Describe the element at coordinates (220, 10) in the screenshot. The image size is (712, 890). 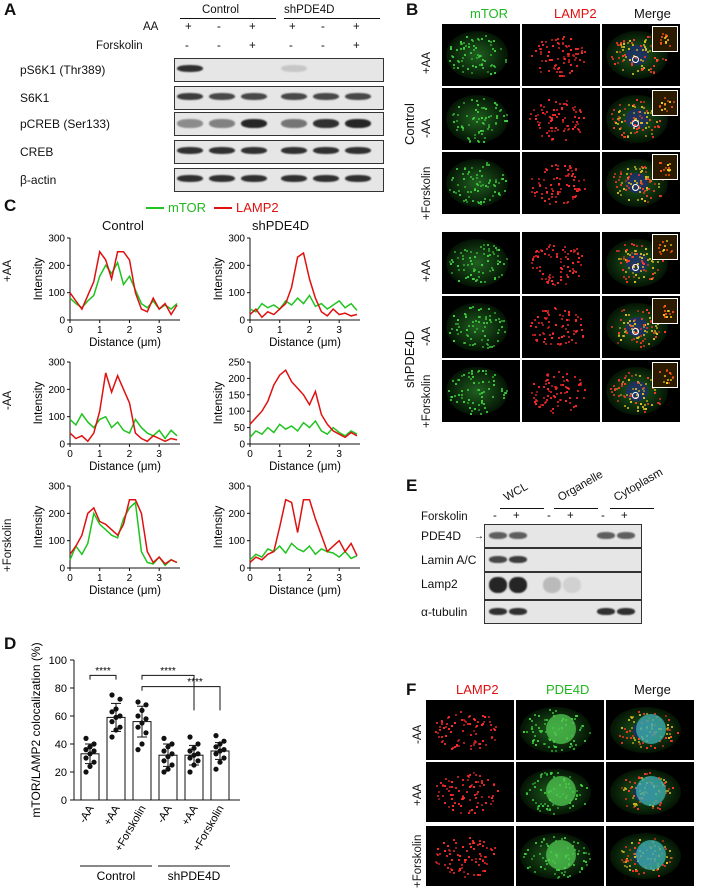
I see `group-label-control: Control` at that location.